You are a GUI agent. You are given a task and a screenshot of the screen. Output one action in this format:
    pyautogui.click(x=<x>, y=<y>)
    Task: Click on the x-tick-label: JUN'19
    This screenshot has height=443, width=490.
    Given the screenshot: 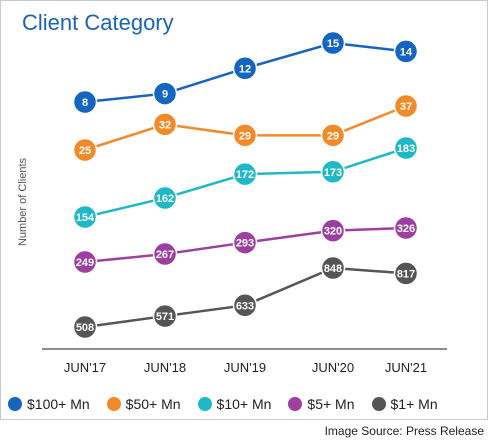 What is the action you would take?
    pyautogui.click(x=245, y=367)
    